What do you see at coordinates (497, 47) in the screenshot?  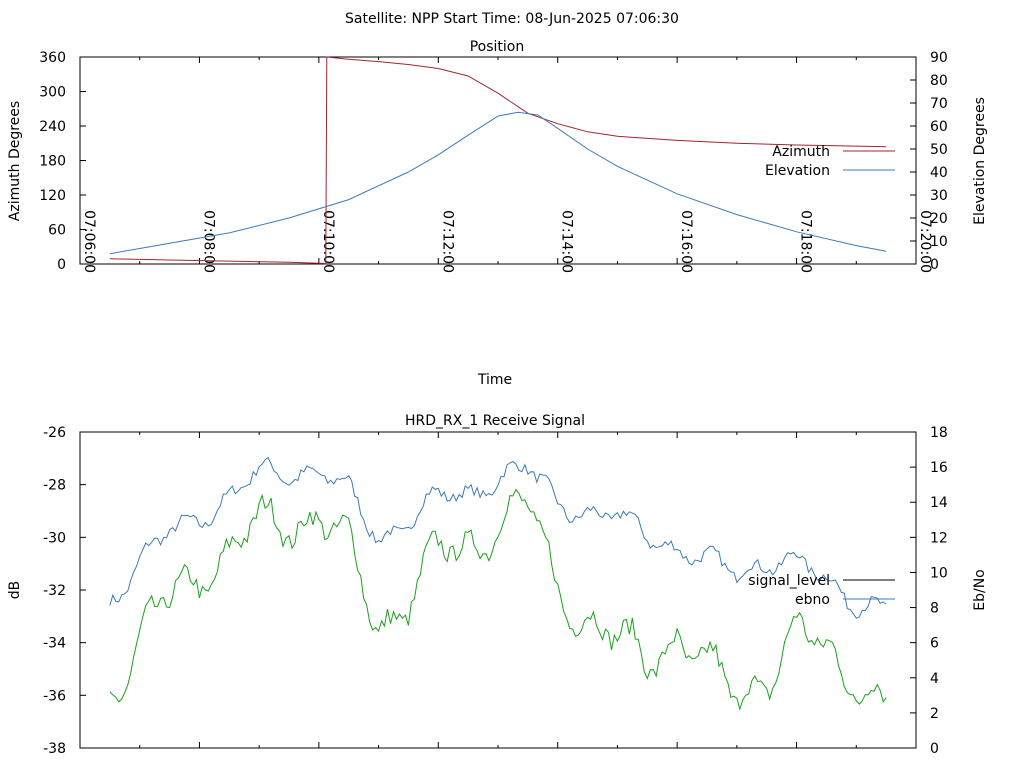 I see `position-title: Position` at bounding box center [497, 47].